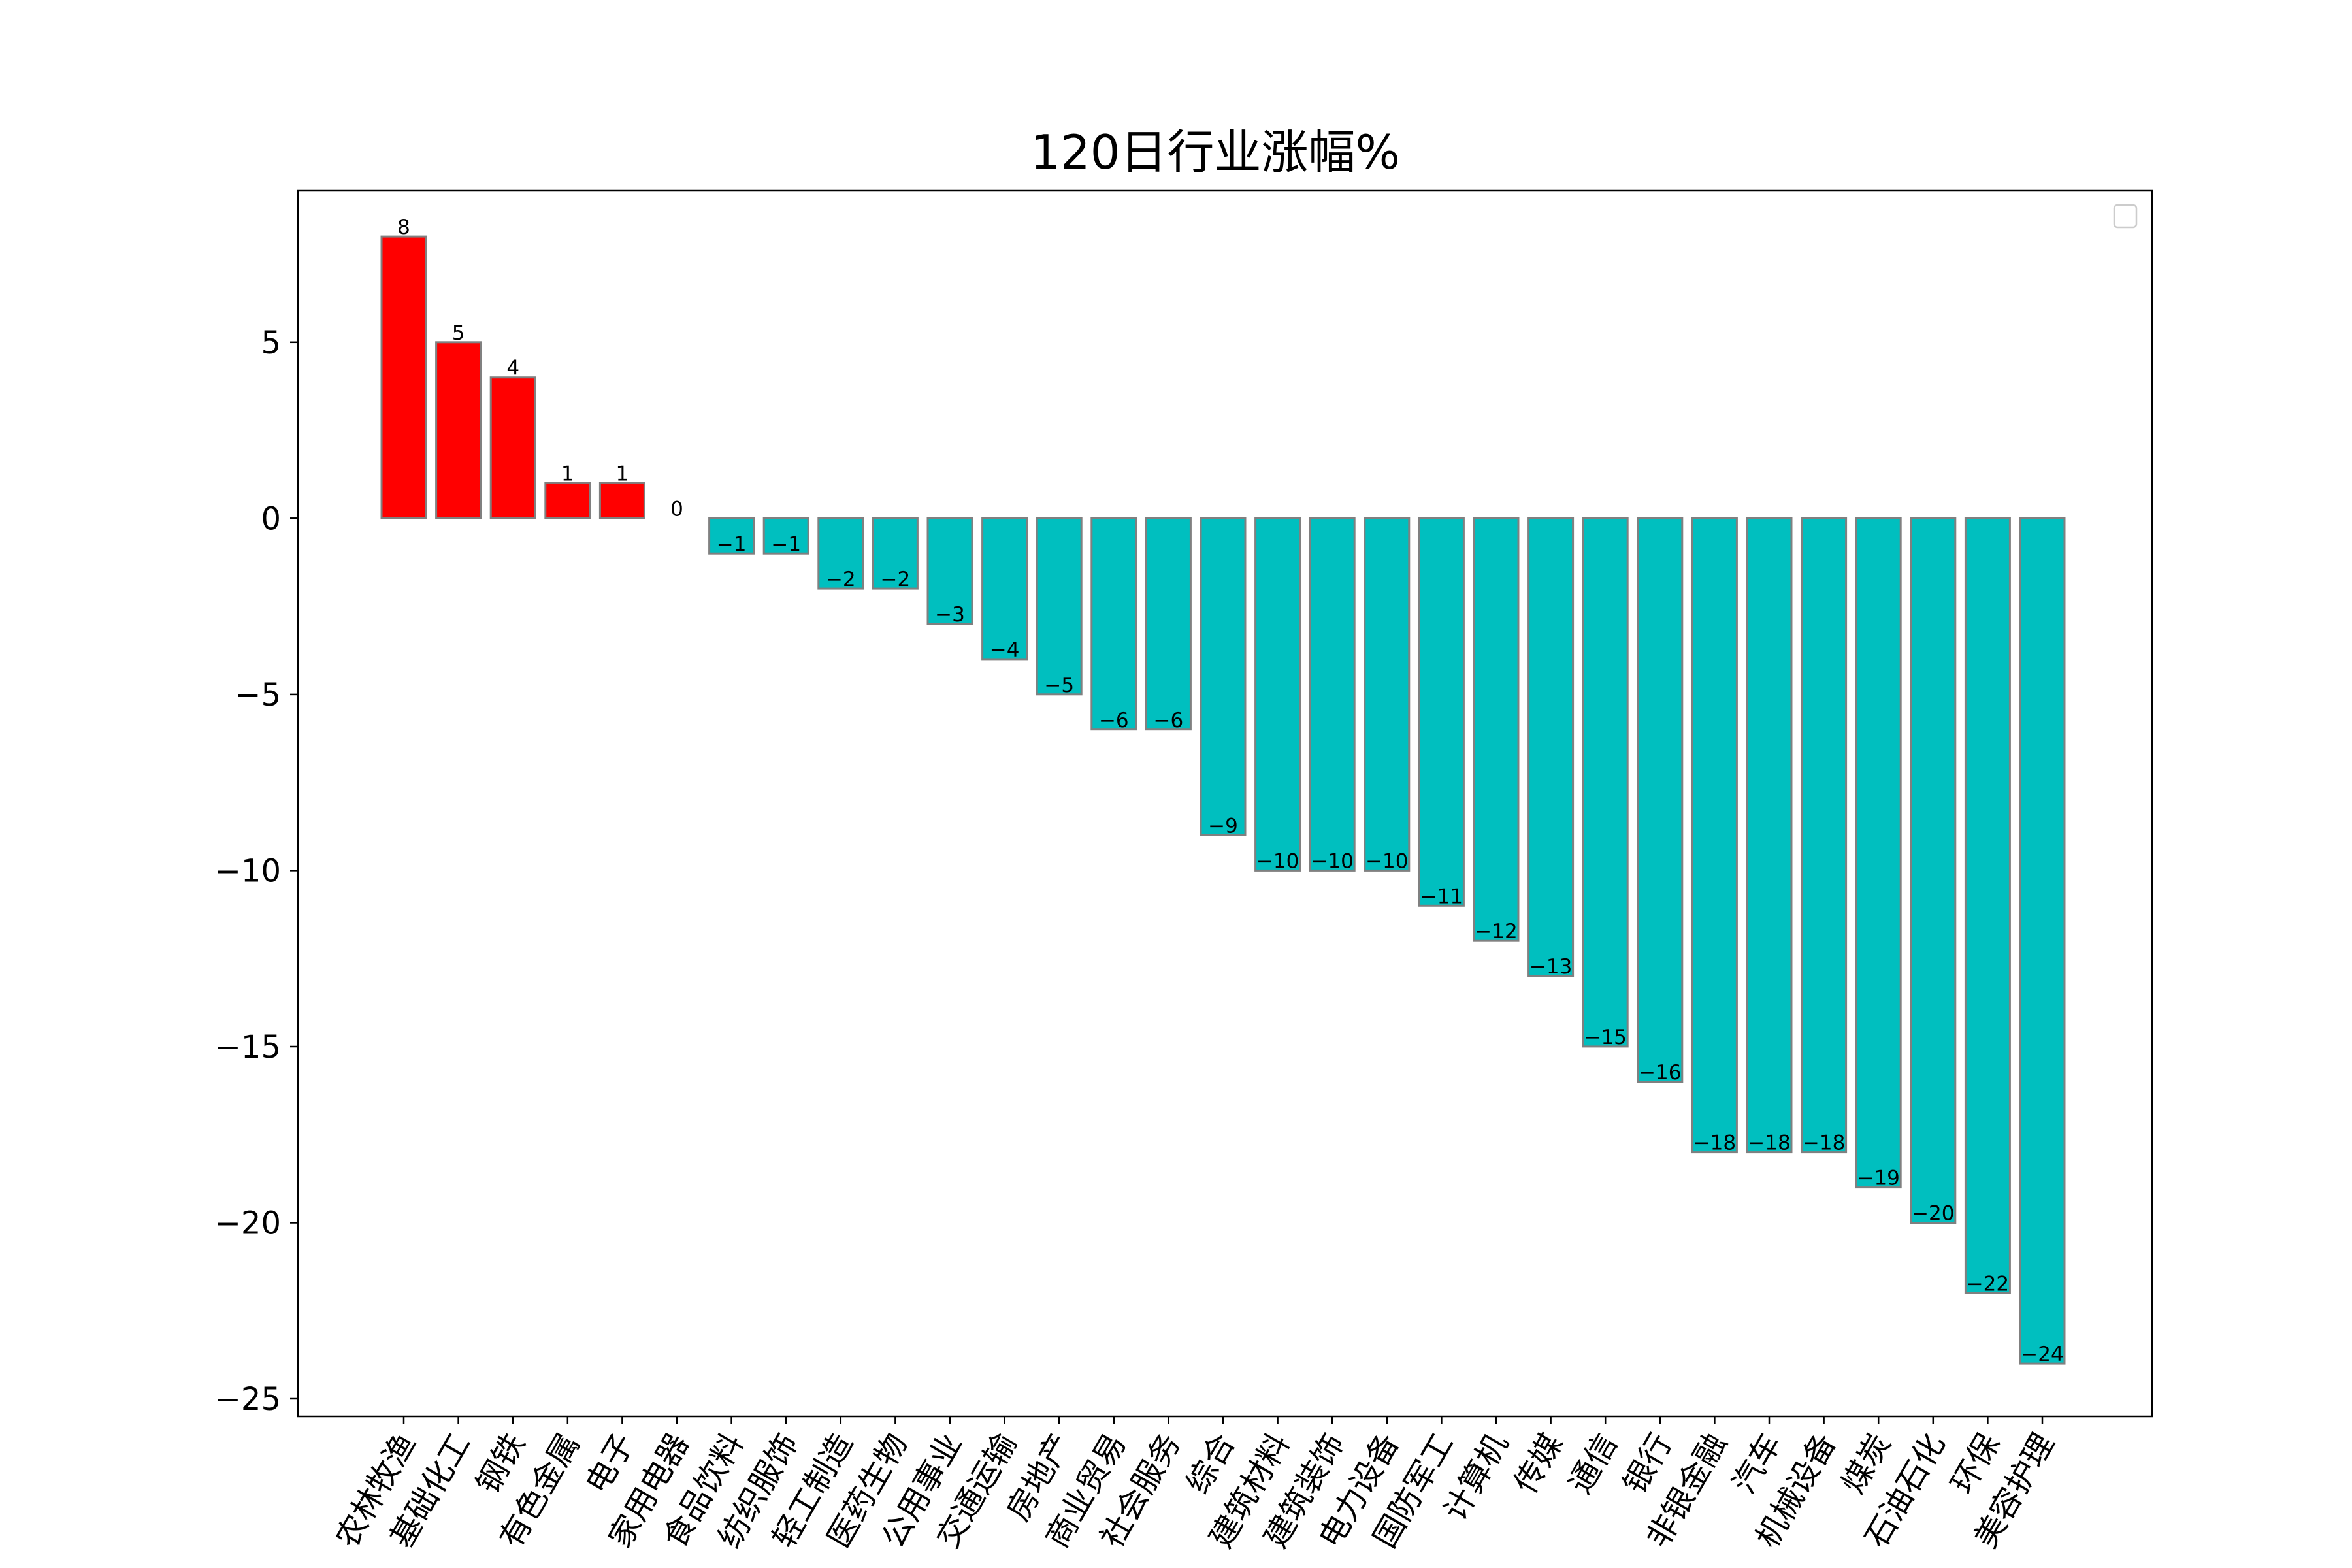  Describe the element at coordinates (458, 333) in the screenshot. I see `value-label-基础化工: 5` at that location.